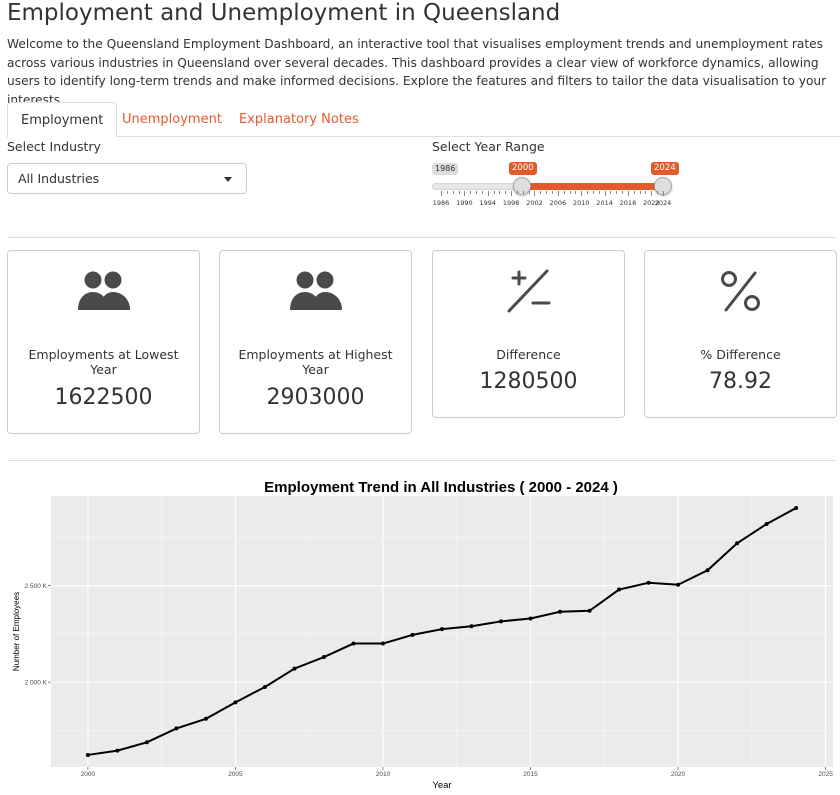 The image size is (840, 795). Describe the element at coordinates (740, 291) in the screenshot. I see `percent-icon` at that location.